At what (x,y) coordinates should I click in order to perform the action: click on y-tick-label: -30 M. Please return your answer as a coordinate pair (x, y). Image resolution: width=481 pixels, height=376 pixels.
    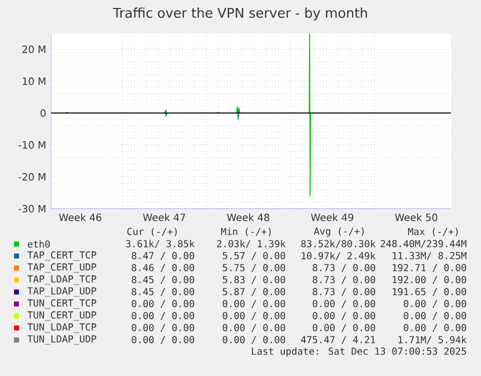
    Looking at the image, I should click on (32, 208).